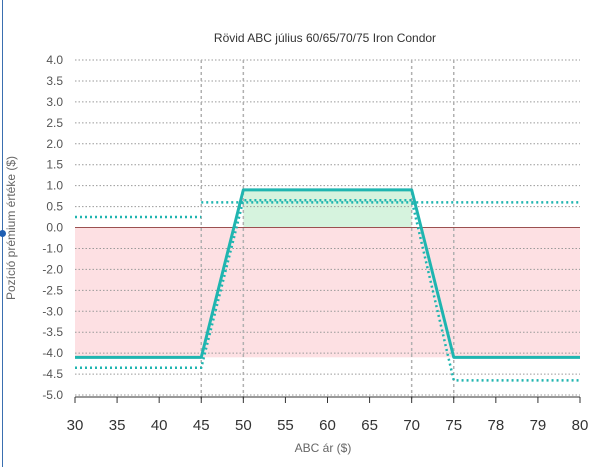 This screenshot has width=597, height=467. What do you see at coordinates (52, 290) in the screenshot?
I see `y-tick-label: -2.5` at bounding box center [52, 290].